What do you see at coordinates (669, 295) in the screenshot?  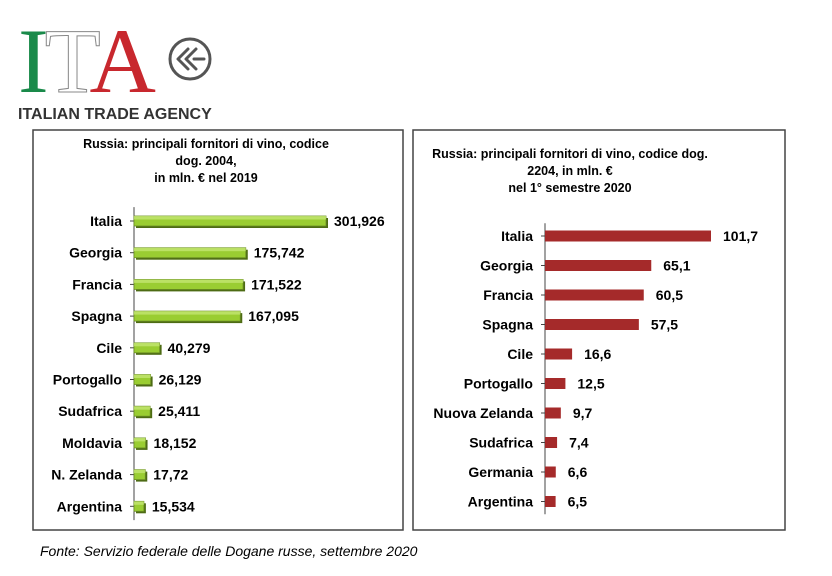 I see `value-label: 60,5` at bounding box center [669, 295].